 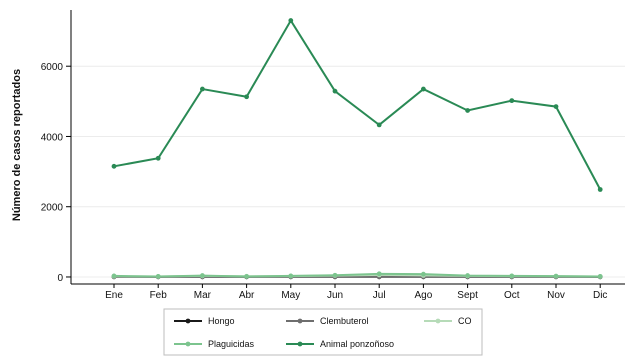 What do you see at coordinates (379, 295) in the screenshot?
I see `x-tick-label: Jul` at bounding box center [379, 295].